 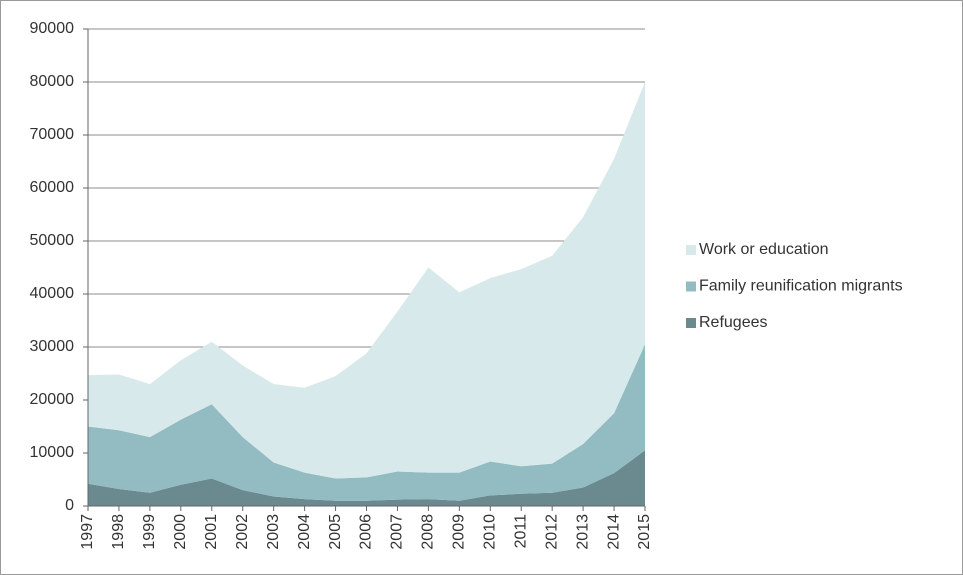 What do you see at coordinates (397, 532) in the screenshot?
I see `x-tick-label: 2007` at bounding box center [397, 532].